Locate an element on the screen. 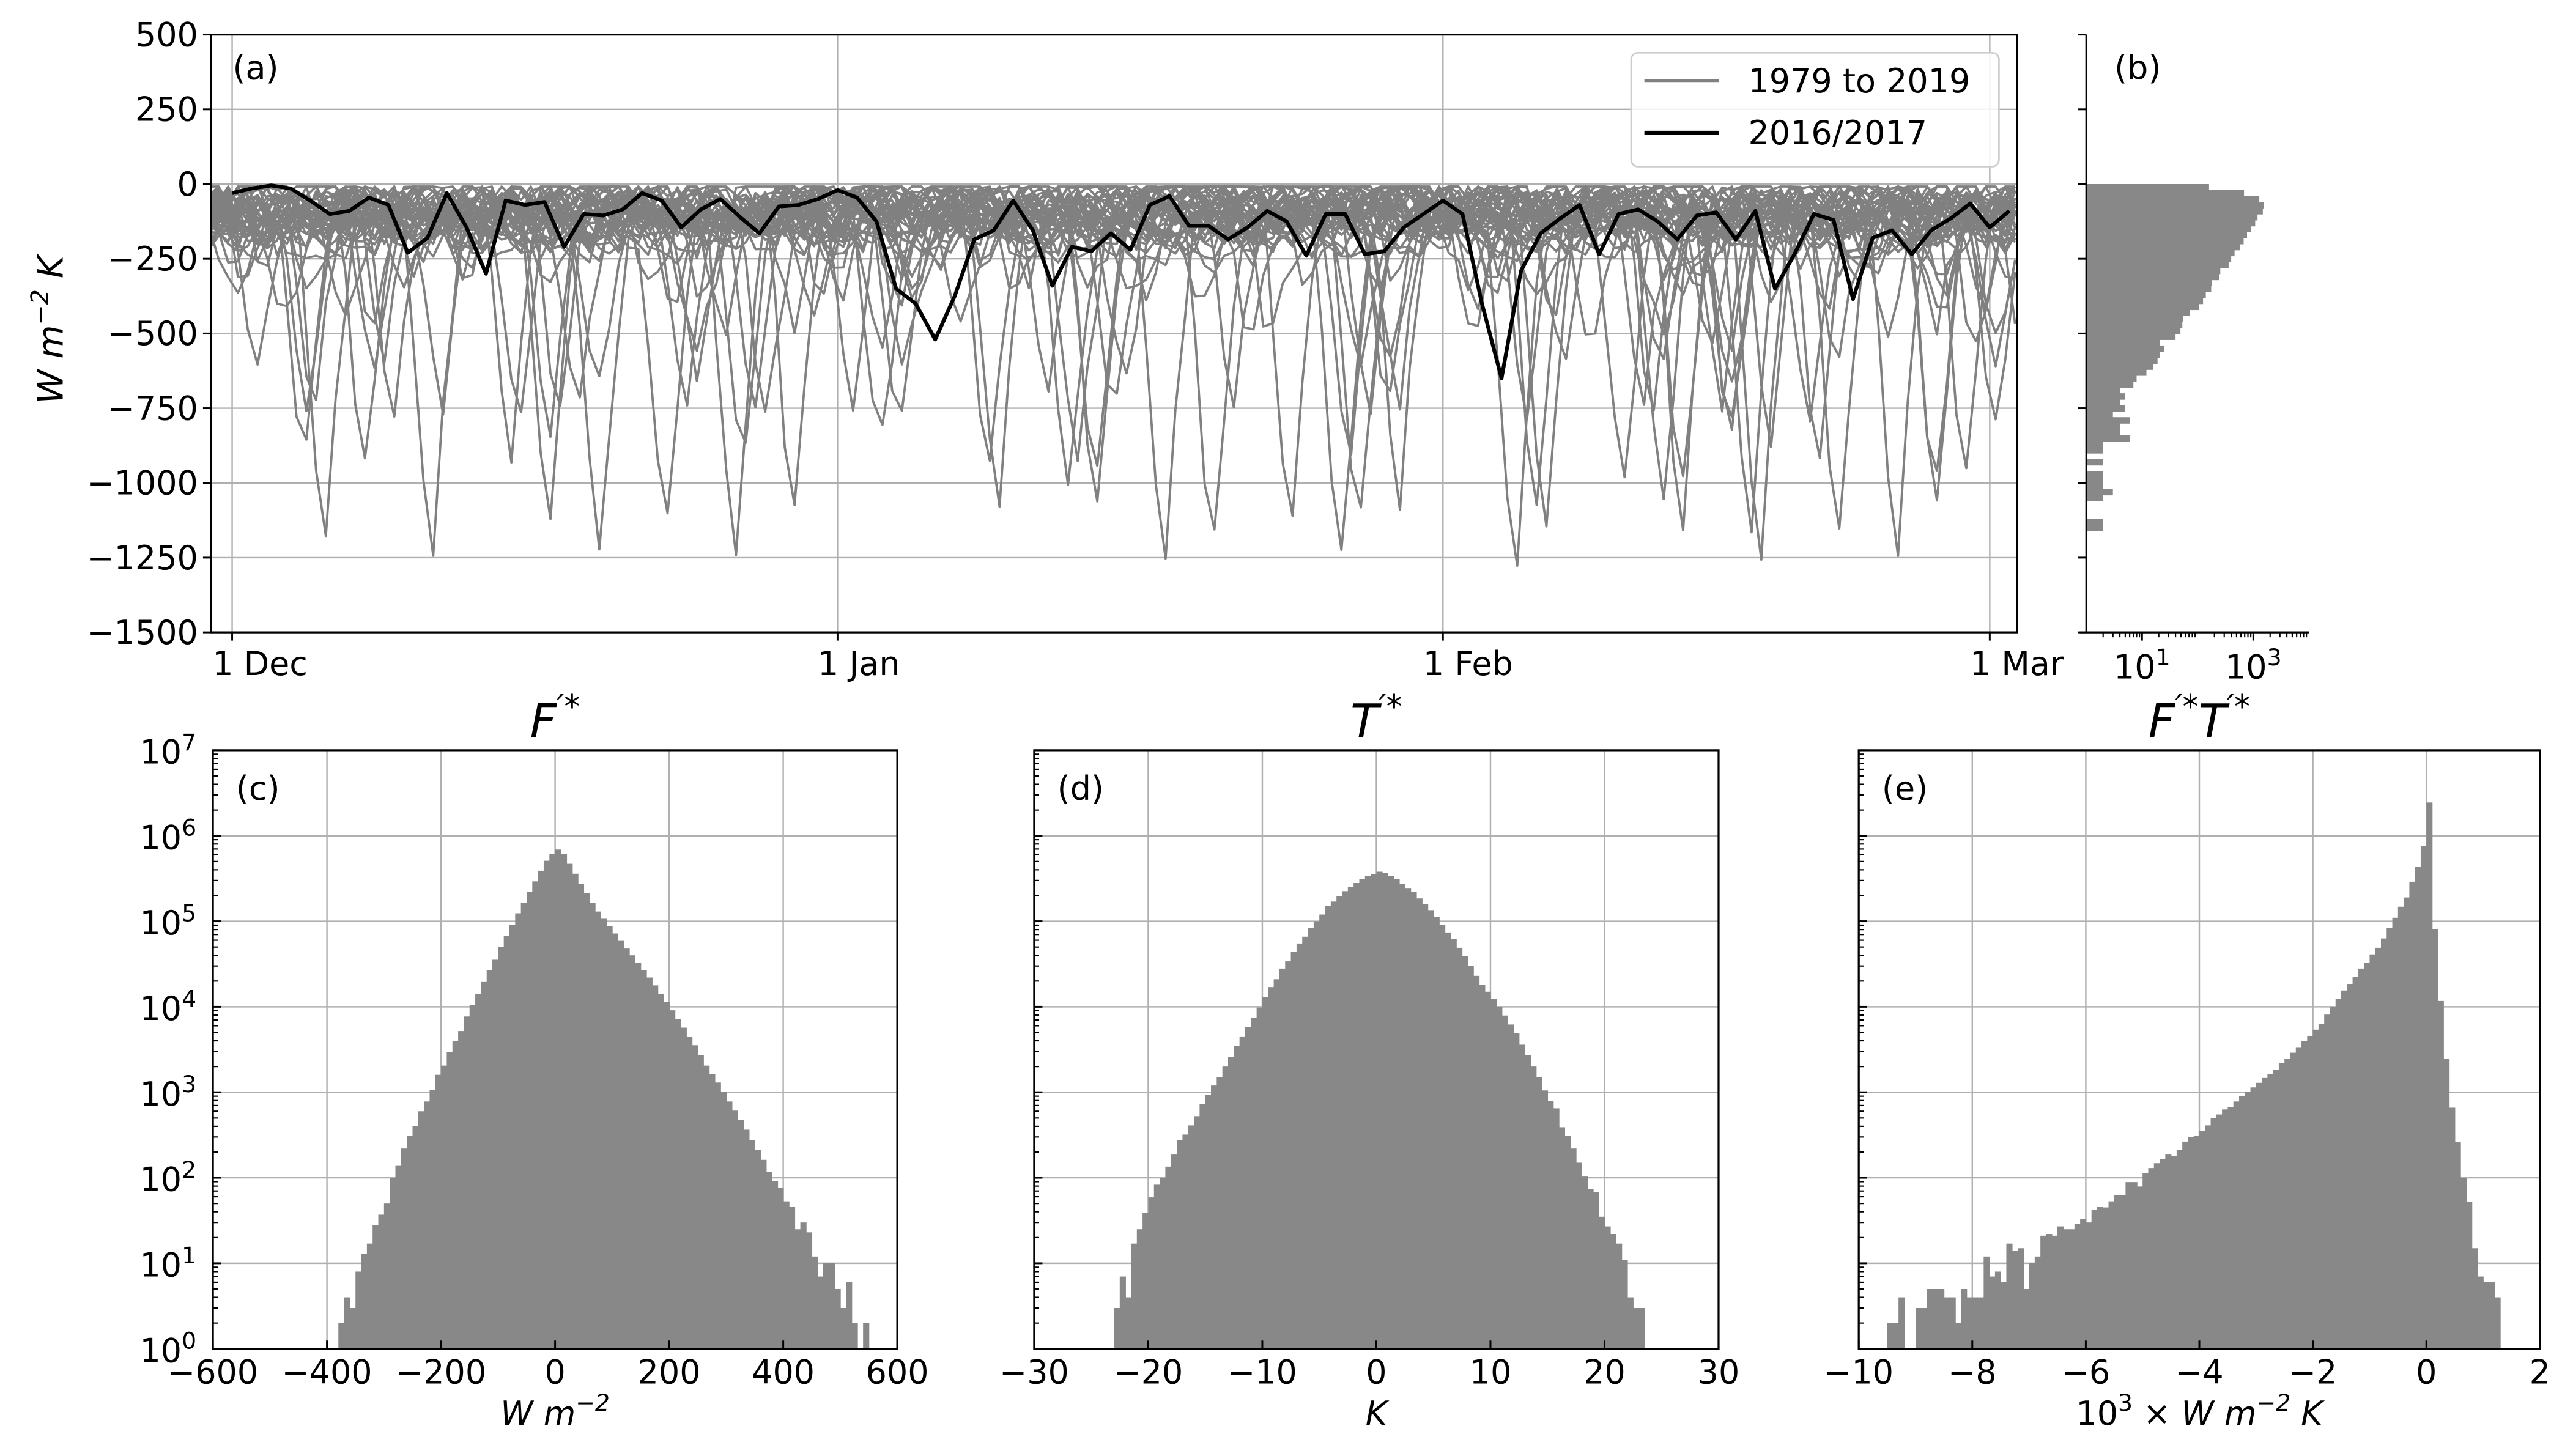 This screenshot has height=1456, width=2573. xtick-label: −10 is located at coordinates (1262, 1372).